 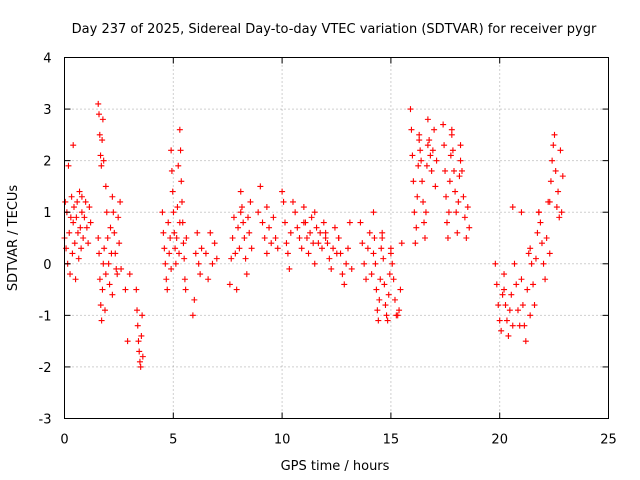 What do you see at coordinates (282, 440) in the screenshot?
I see `x-tick-label: 10` at bounding box center [282, 440].